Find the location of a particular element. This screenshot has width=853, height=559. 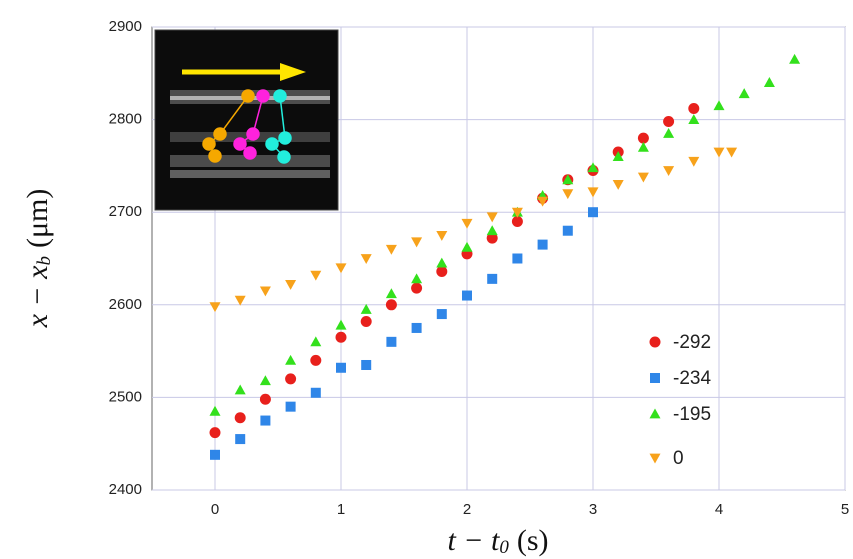

x-axis-label: t − t0 (s) is located at coordinates (497, 541).